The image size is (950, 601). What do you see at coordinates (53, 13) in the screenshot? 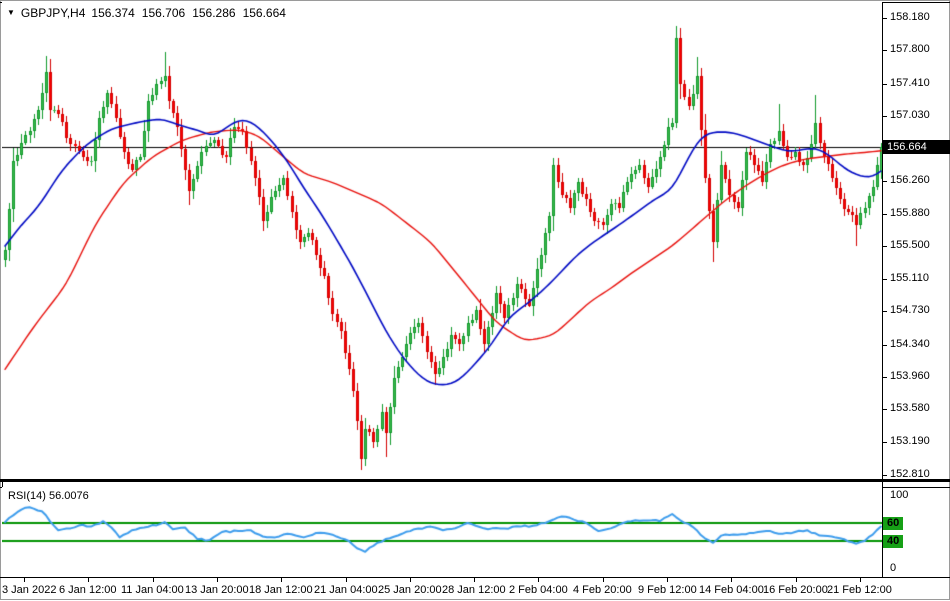
I see `symbol-period-label: GBPJPY,H4` at bounding box center [53, 13].